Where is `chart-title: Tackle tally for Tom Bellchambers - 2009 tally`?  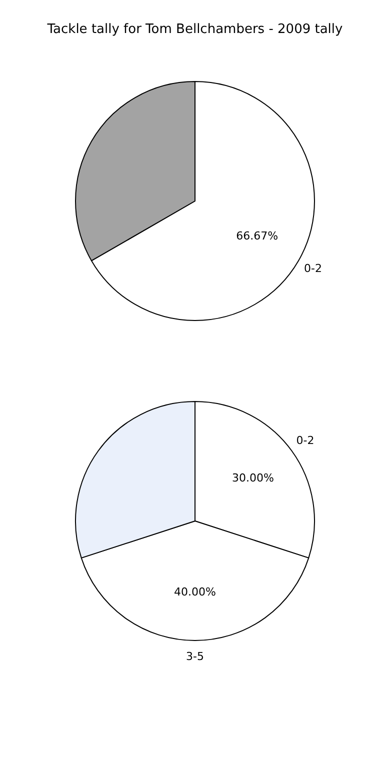
chart-title: Tackle tally for Tom Bellchambers - 2009 tally is located at coordinates (195, 30).